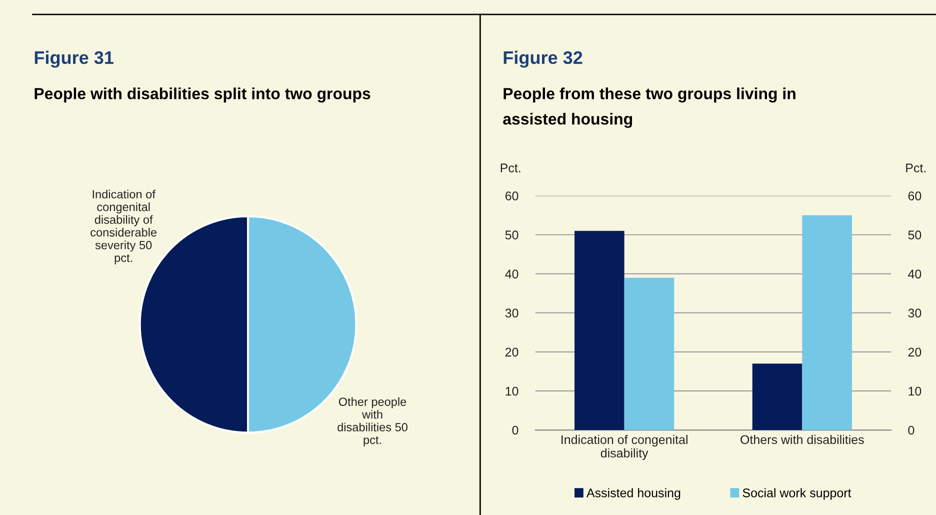 The height and width of the screenshot is (515, 936). What do you see at coordinates (915, 274) in the screenshot?
I see `y2-tick-label: 40` at bounding box center [915, 274].